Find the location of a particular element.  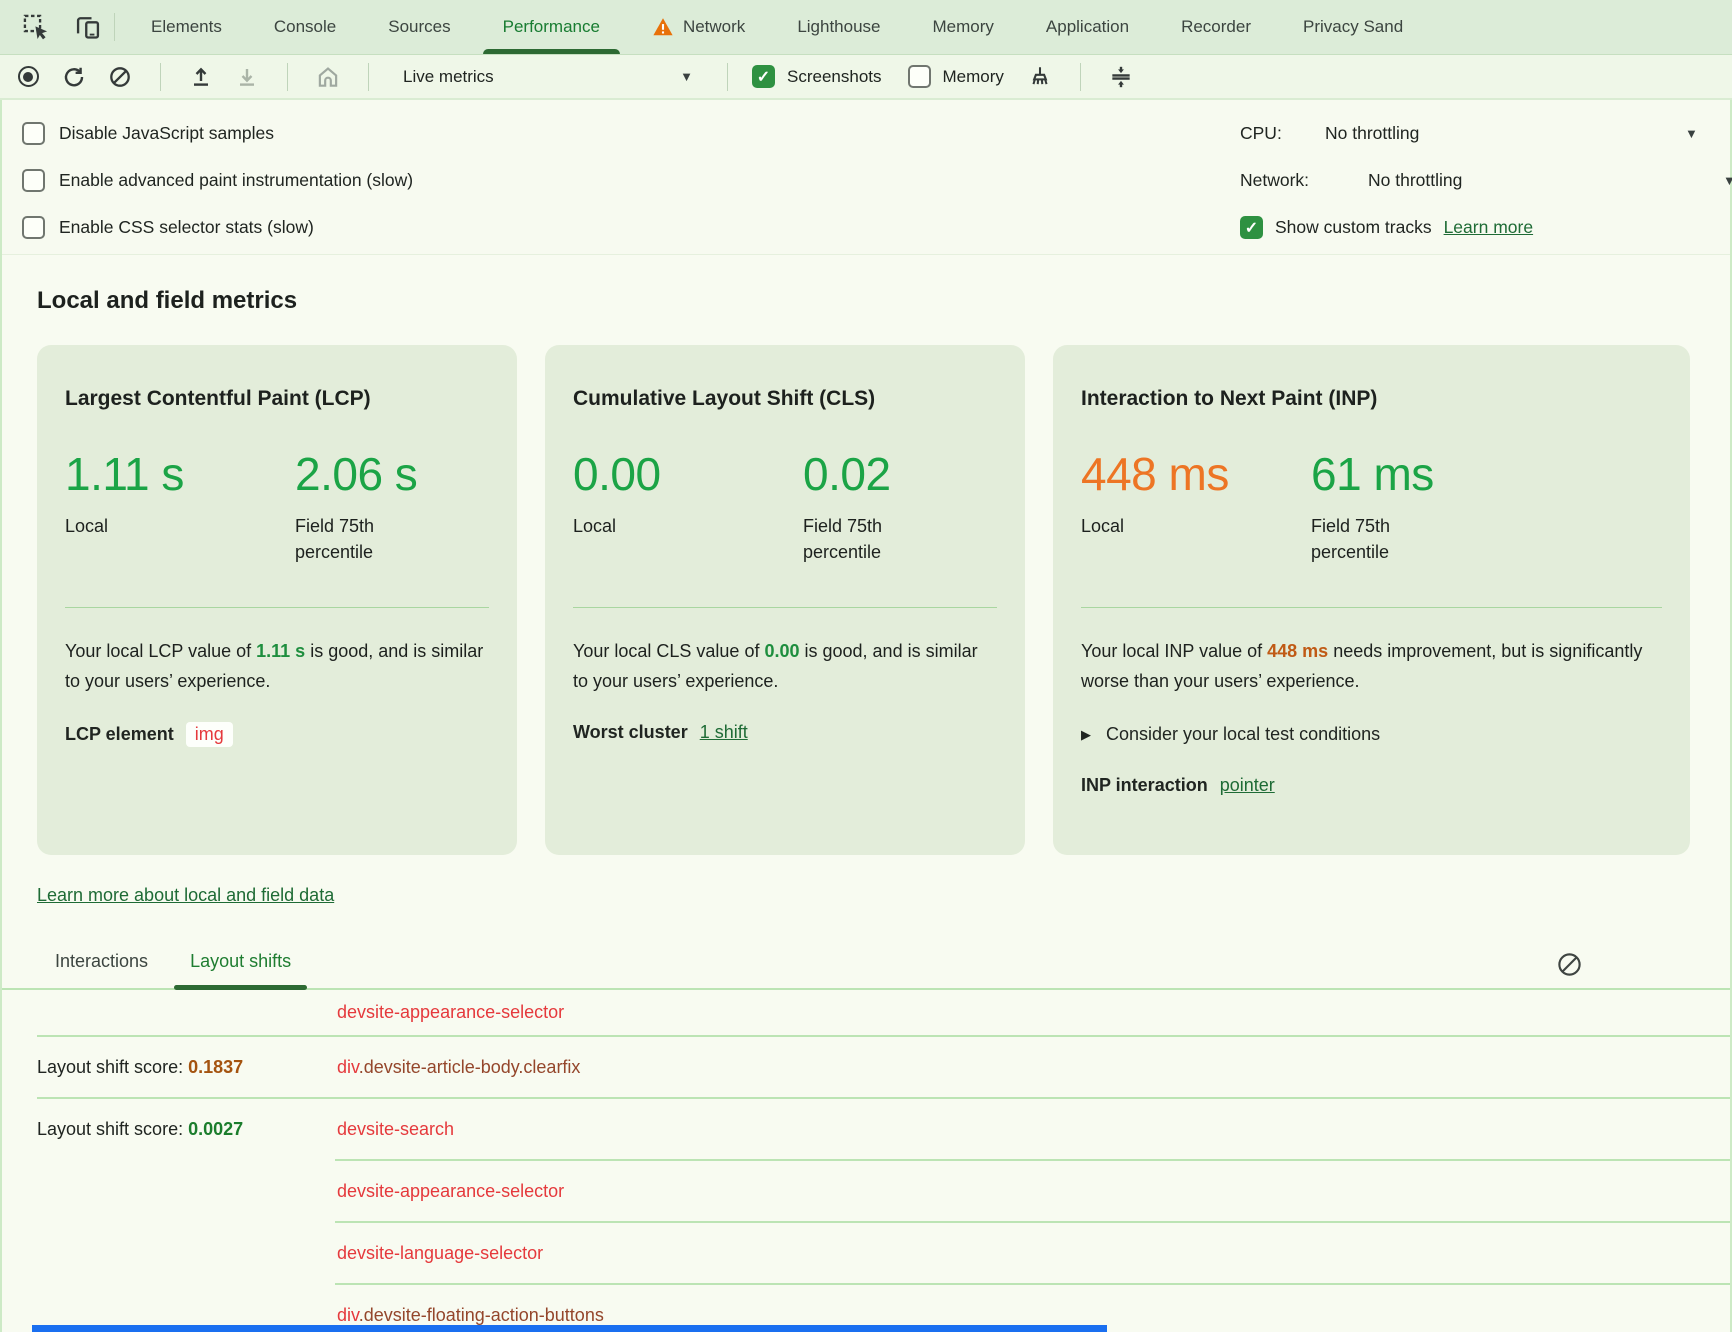

worst-cluster-link: 1 shift is located at coordinates (723, 732).